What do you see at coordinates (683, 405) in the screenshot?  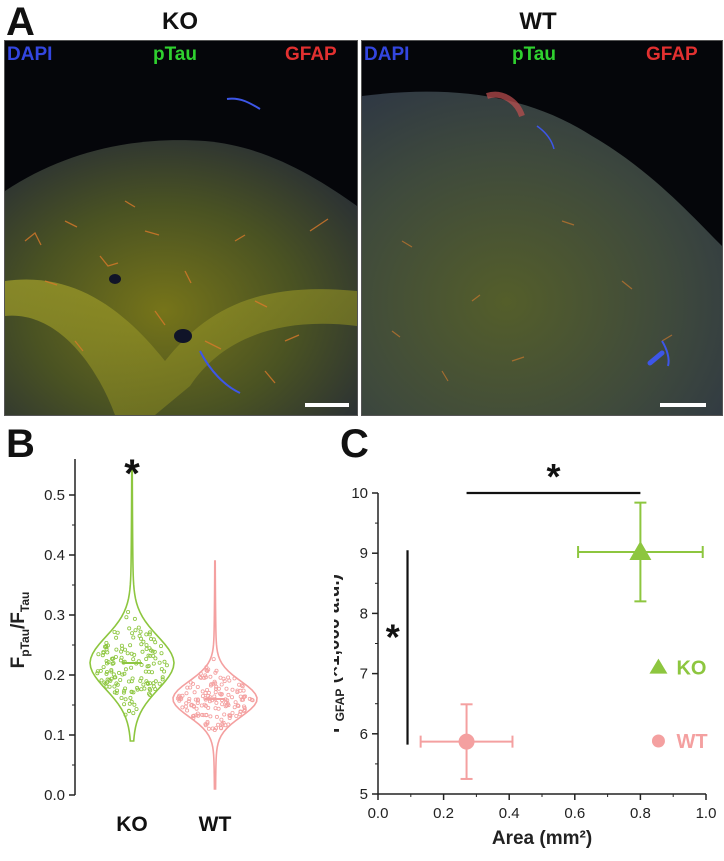 I see `scale-bar` at bounding box center [683, 405].